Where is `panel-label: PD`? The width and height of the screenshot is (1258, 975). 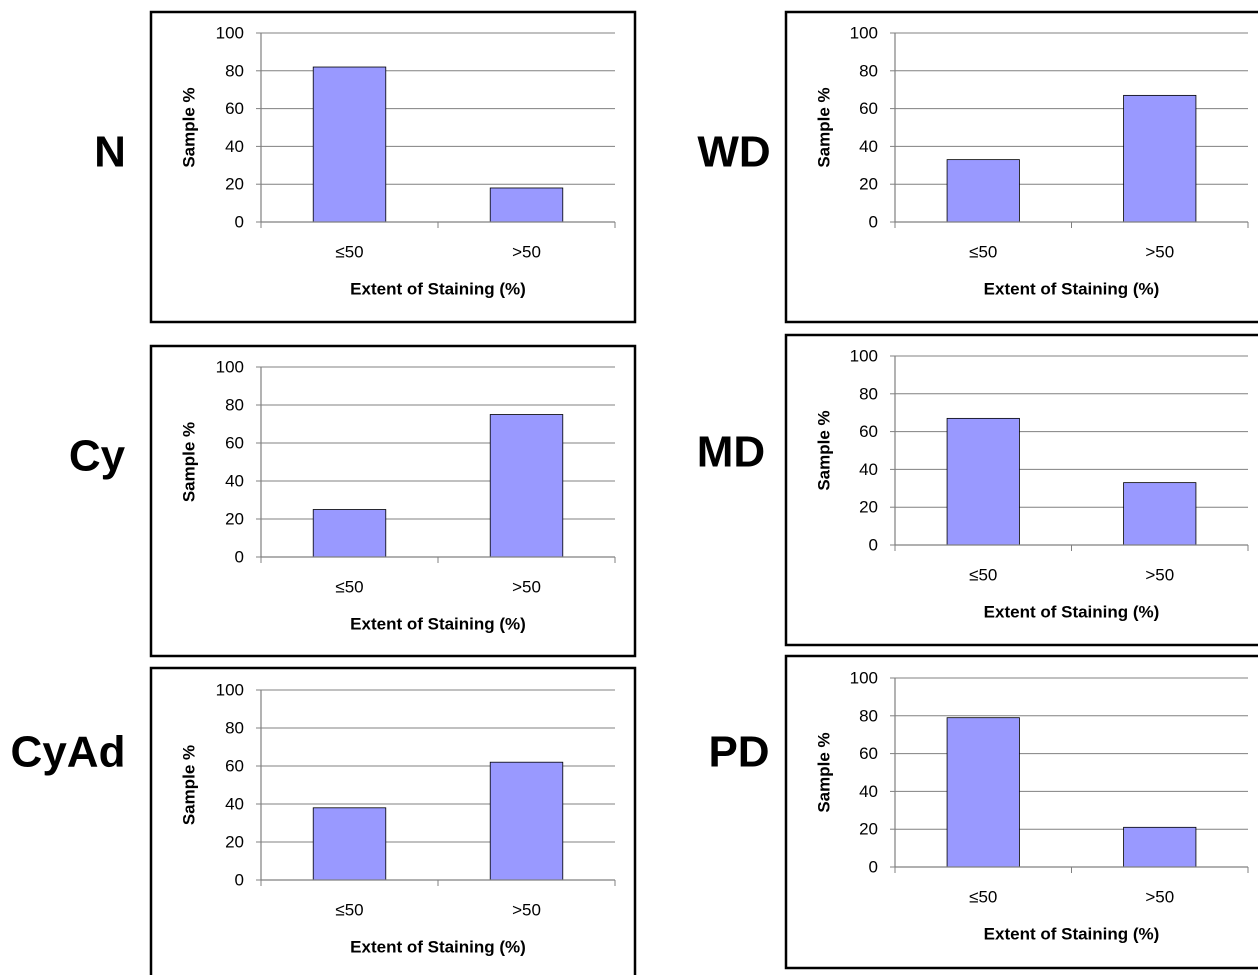 panel-label: PD is located at coordinates (738, 752).